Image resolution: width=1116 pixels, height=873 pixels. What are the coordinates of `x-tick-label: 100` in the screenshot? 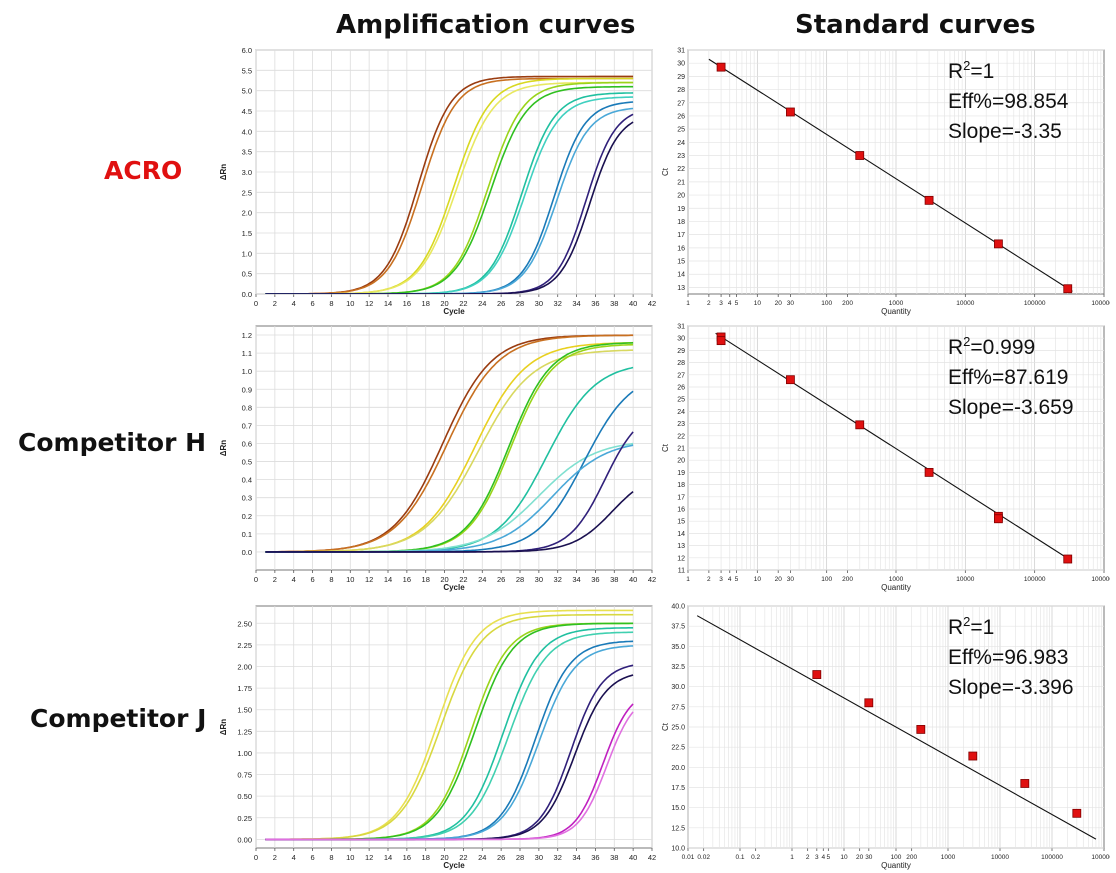 It's located at (896, 857).